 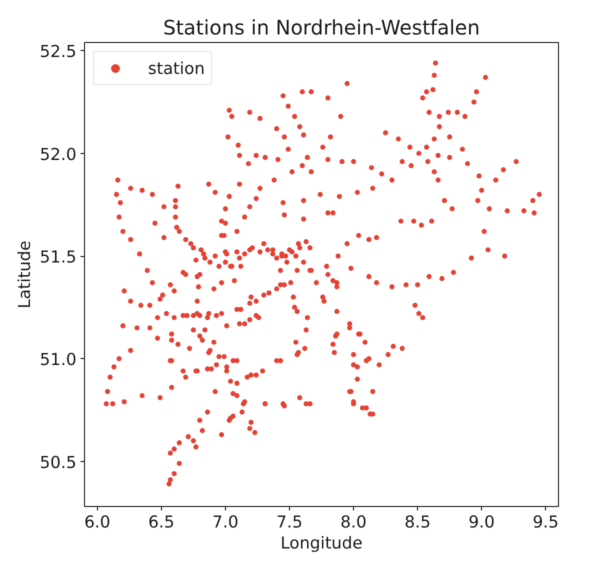 What do you see at coordinates (176, 68) in the screenshot?
I see `legend-label: station` at bounding box center [176, 68].